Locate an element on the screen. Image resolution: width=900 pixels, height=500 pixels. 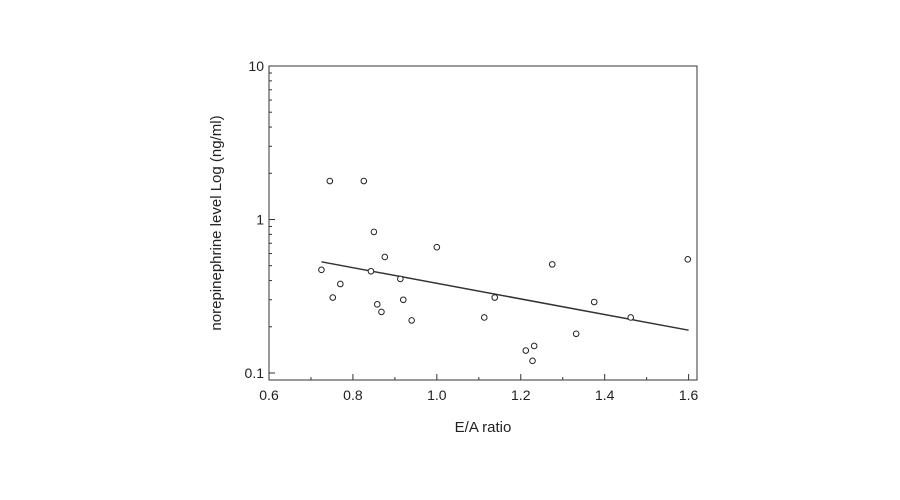
x-tick-label: 1.4 is located at coordinates (605, 395).